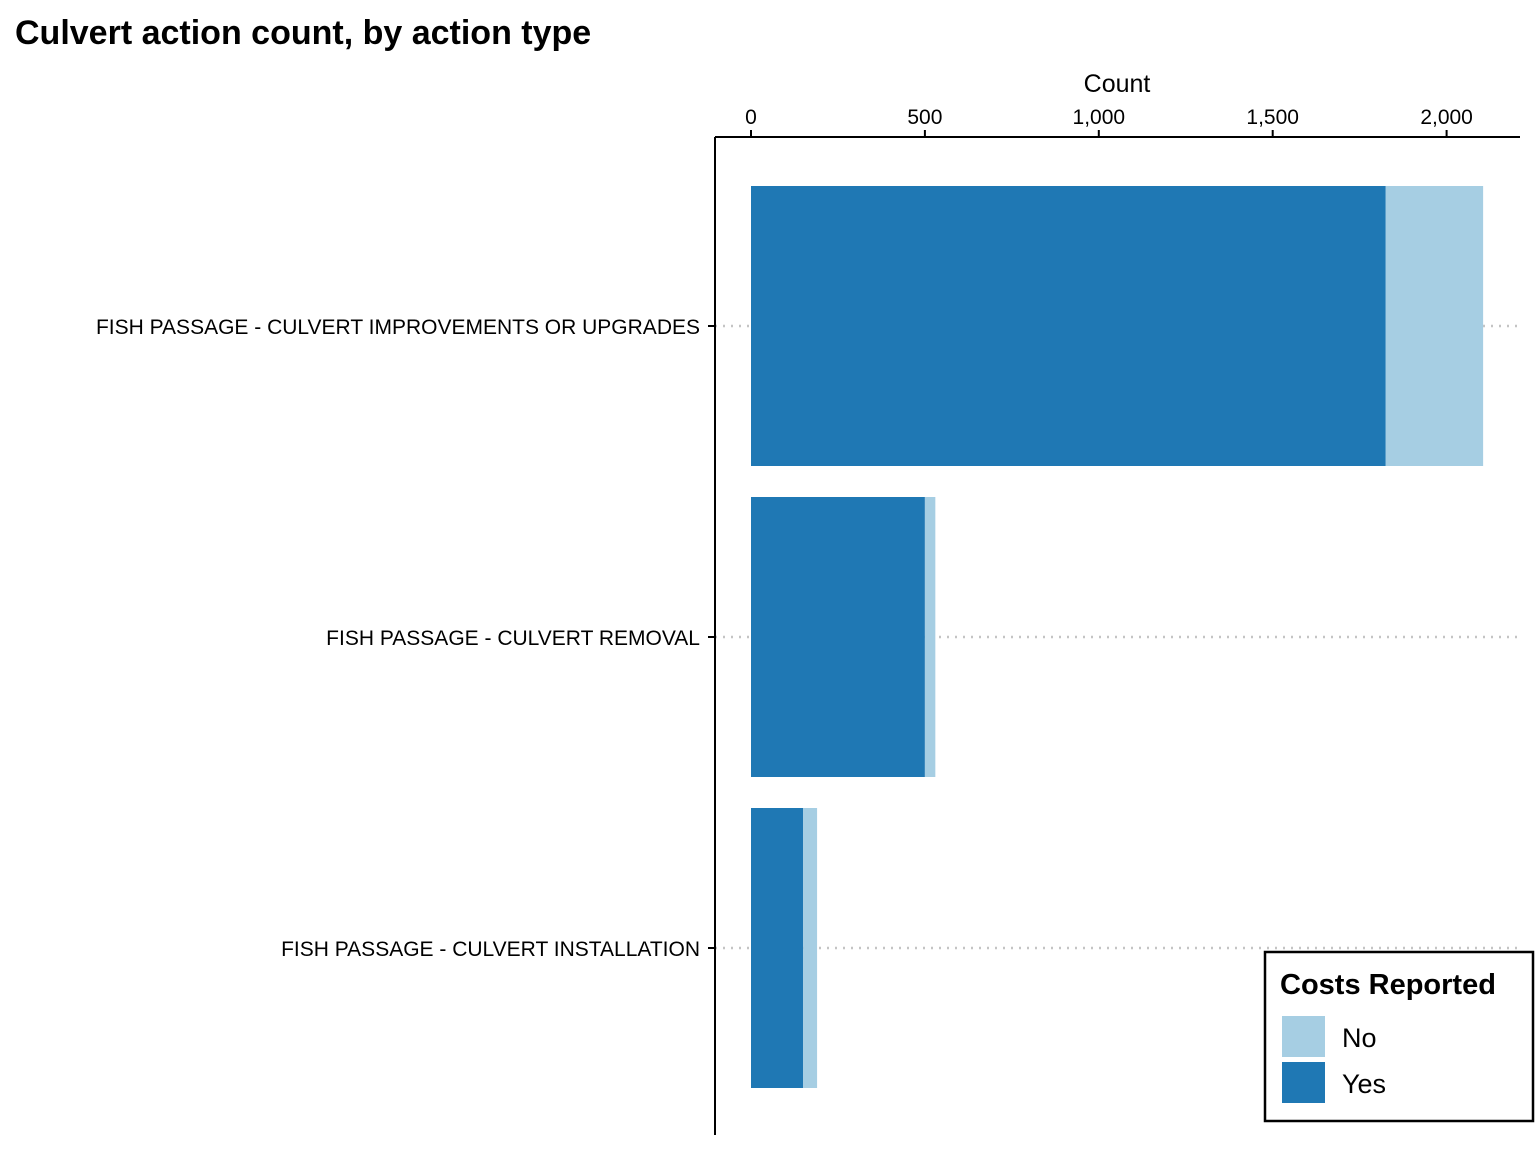 The width and height of the screenshot is (1536, 1152). Describe the element at coordinates (1303, 1082) in the screenshot. I see `legend-swatch-yes` at that location.